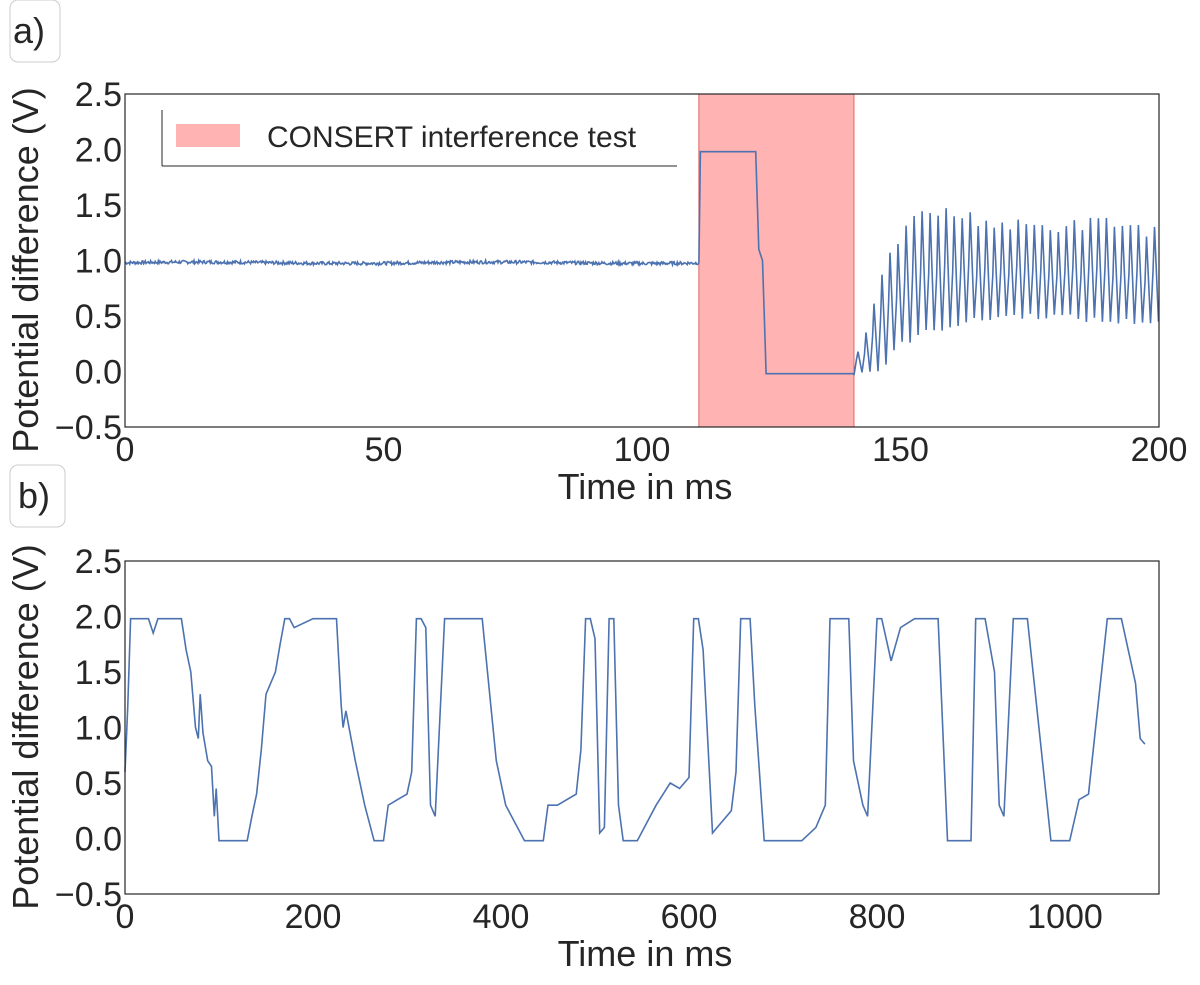 The image size is (1200, 985). What do you see at coordinates (384, 450) in the screenshot?
I see `x-tick-label: 50` at bounding box center [384, 450].